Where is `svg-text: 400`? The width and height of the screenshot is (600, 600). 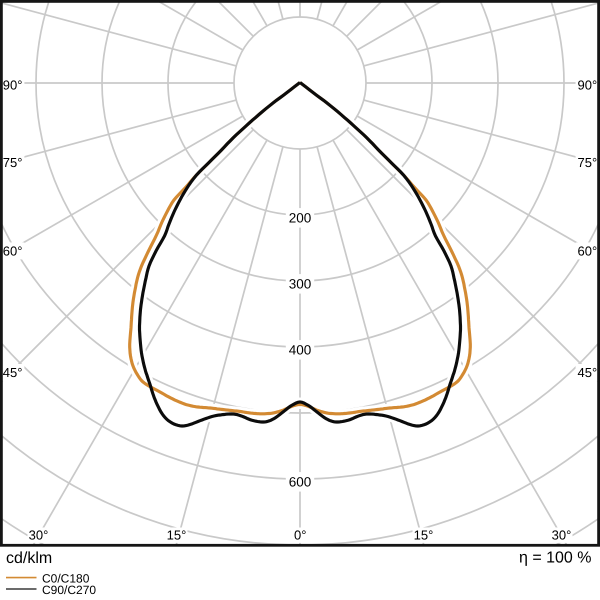
svg-text: 400 is located at coordinates (300, 349).